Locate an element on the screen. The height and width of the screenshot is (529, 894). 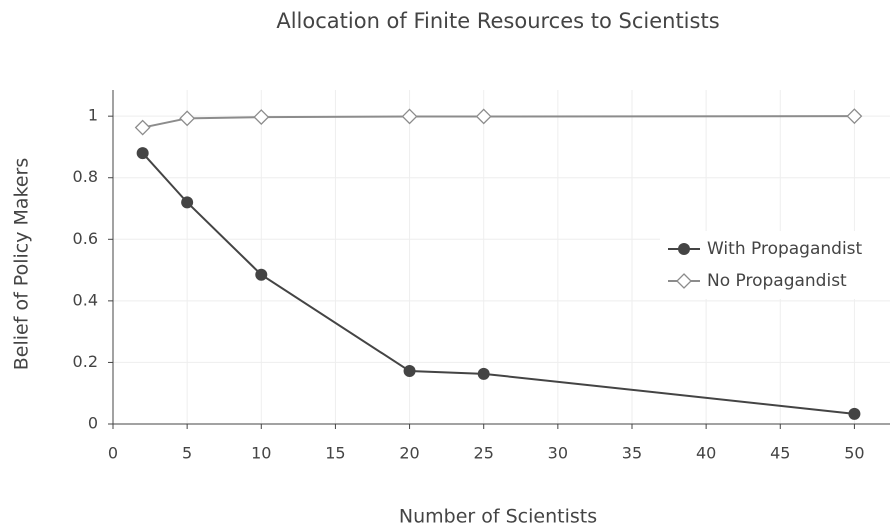
series-line is located at coordinates (498, 122).